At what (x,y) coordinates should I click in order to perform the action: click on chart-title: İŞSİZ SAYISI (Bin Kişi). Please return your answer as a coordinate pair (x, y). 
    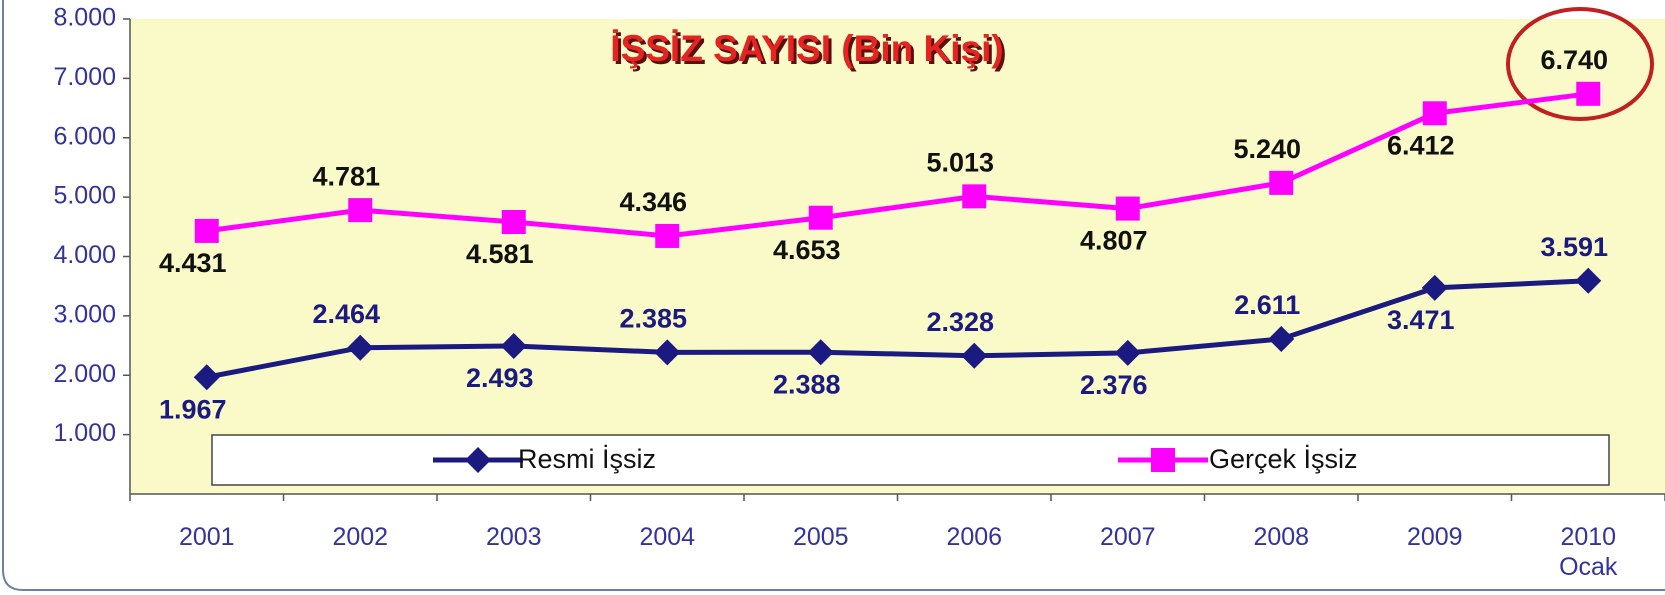
    Looking at the image, I should click on (806, 48).